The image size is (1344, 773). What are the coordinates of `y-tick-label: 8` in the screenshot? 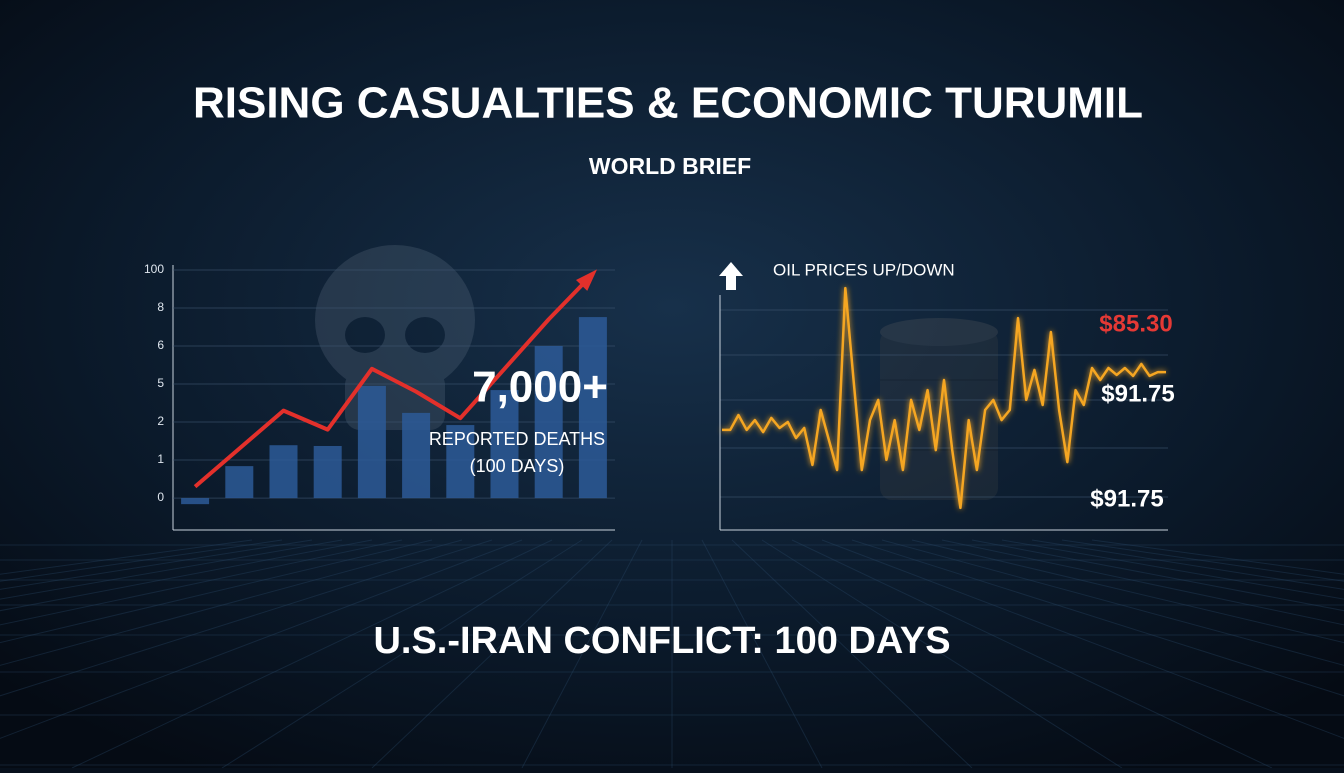 It's located at (160, 307).